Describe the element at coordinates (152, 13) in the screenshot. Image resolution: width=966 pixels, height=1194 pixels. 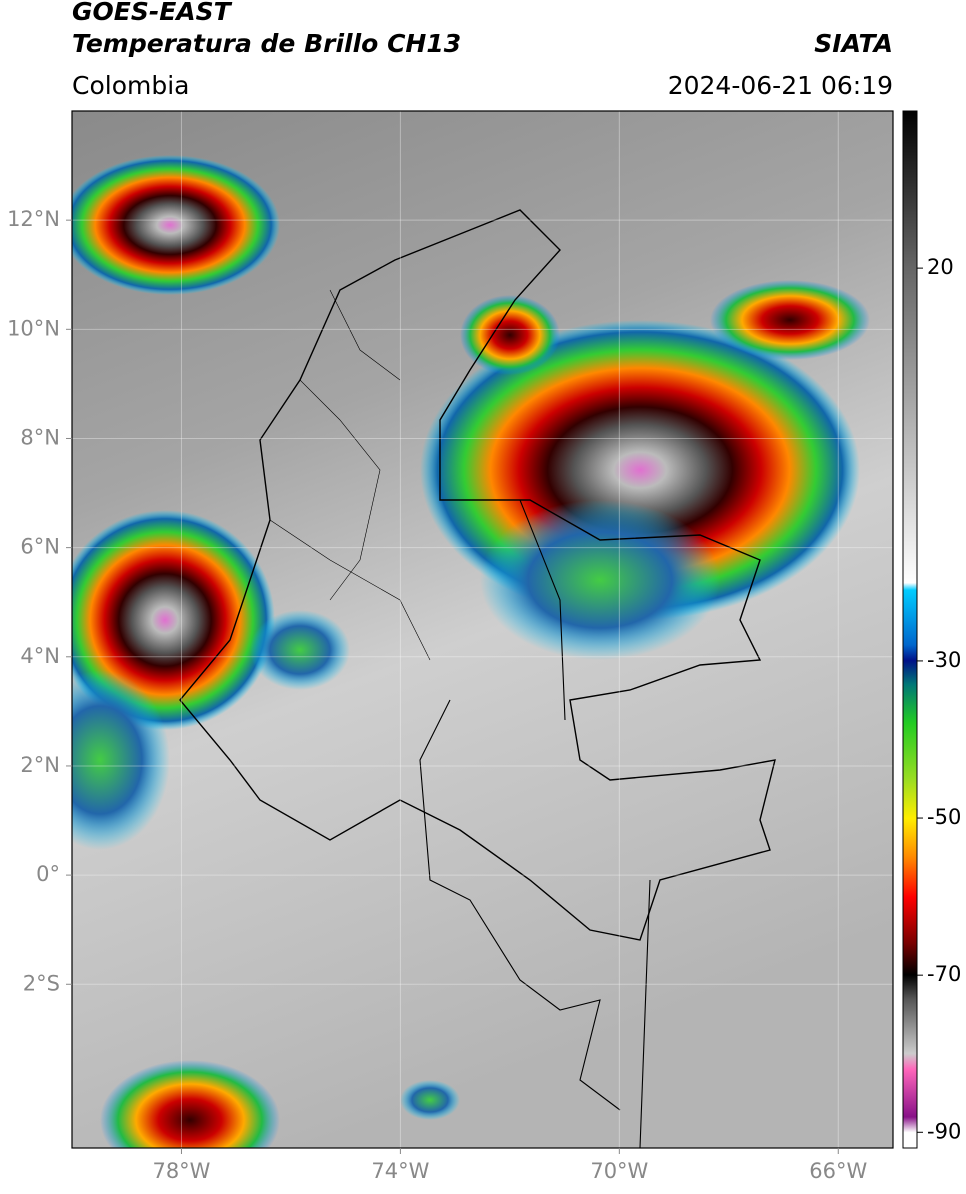
I see `title: GOES-EAST` at that location.